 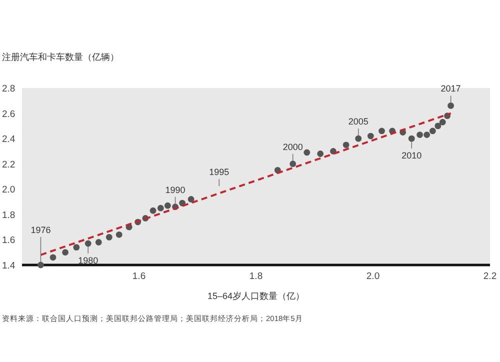 I want to click on y-tick-label: 2.6, so click(x=9, y=114).